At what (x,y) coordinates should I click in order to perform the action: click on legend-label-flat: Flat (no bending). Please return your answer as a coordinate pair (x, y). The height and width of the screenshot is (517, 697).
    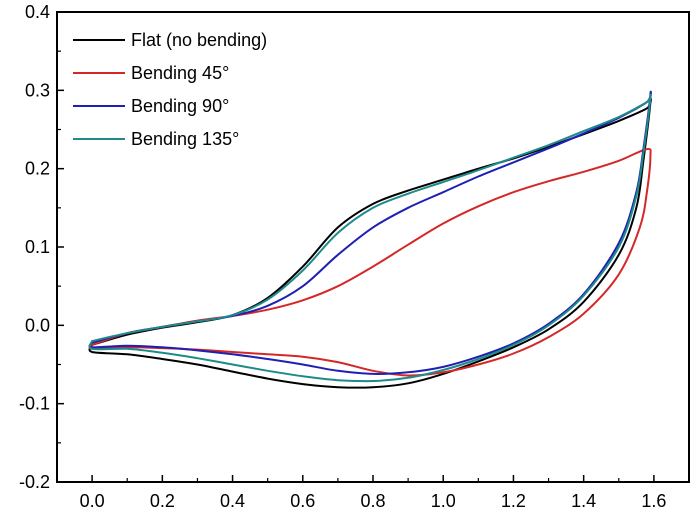
    Looking at the image, I should click on (199, 40).